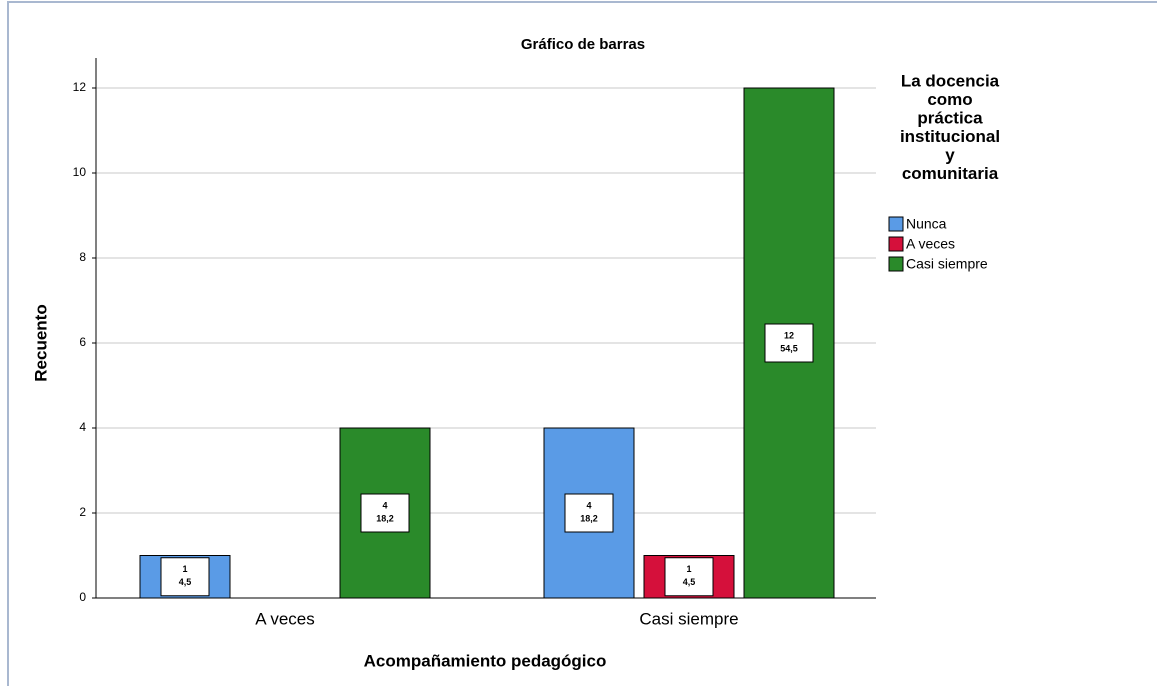 The height and width of the screenshot is (686, 1157). I want to click on legend-label: A veces, so click(930, 244).